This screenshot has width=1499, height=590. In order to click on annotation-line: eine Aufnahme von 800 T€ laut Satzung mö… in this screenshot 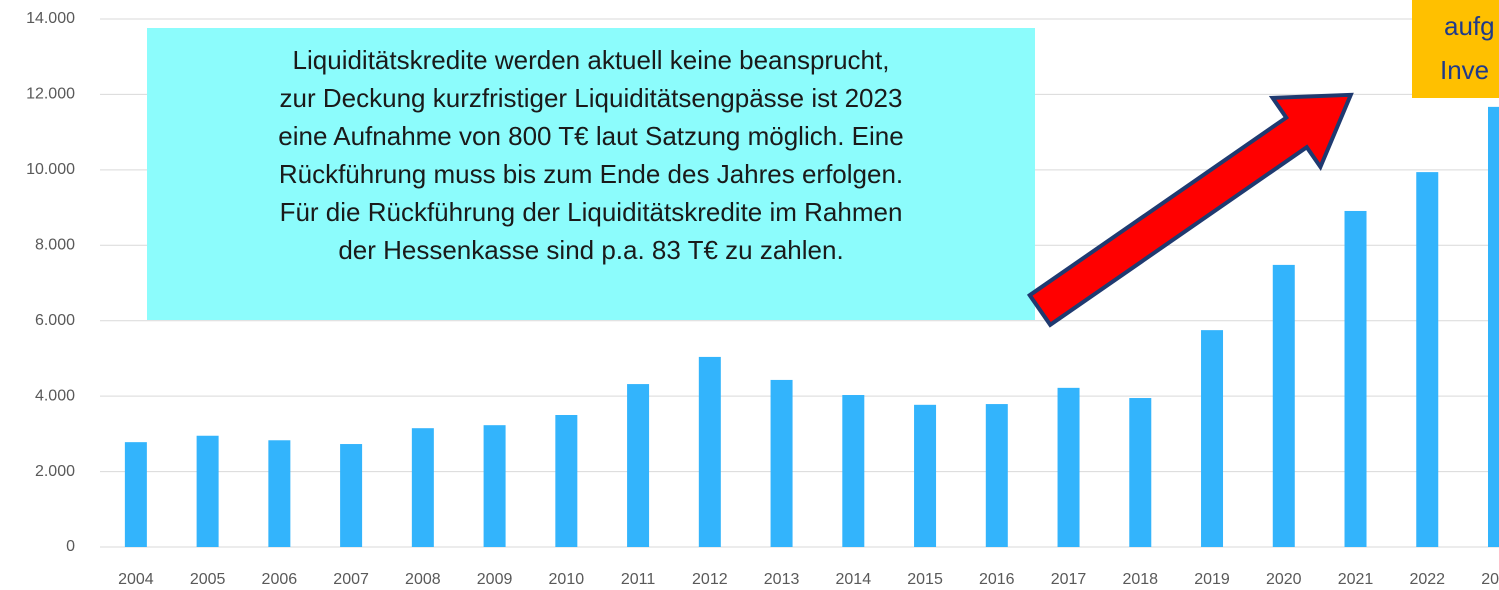, I will do `click(590, 136)`.